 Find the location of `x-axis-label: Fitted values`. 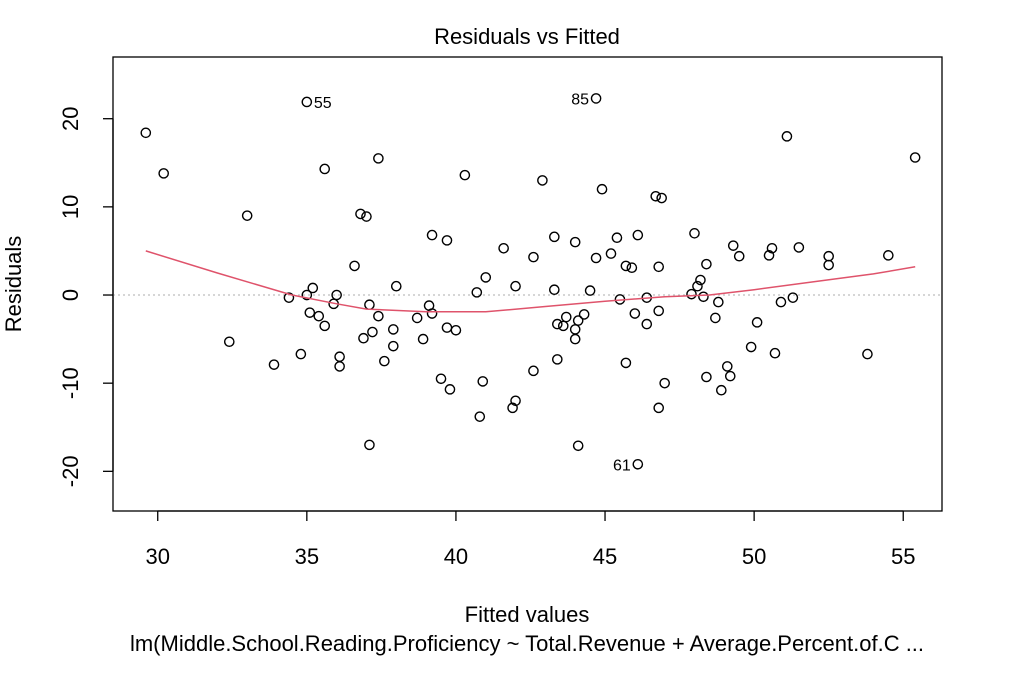

x-axis-label: Fitted values is located at coordinates (527, 614).